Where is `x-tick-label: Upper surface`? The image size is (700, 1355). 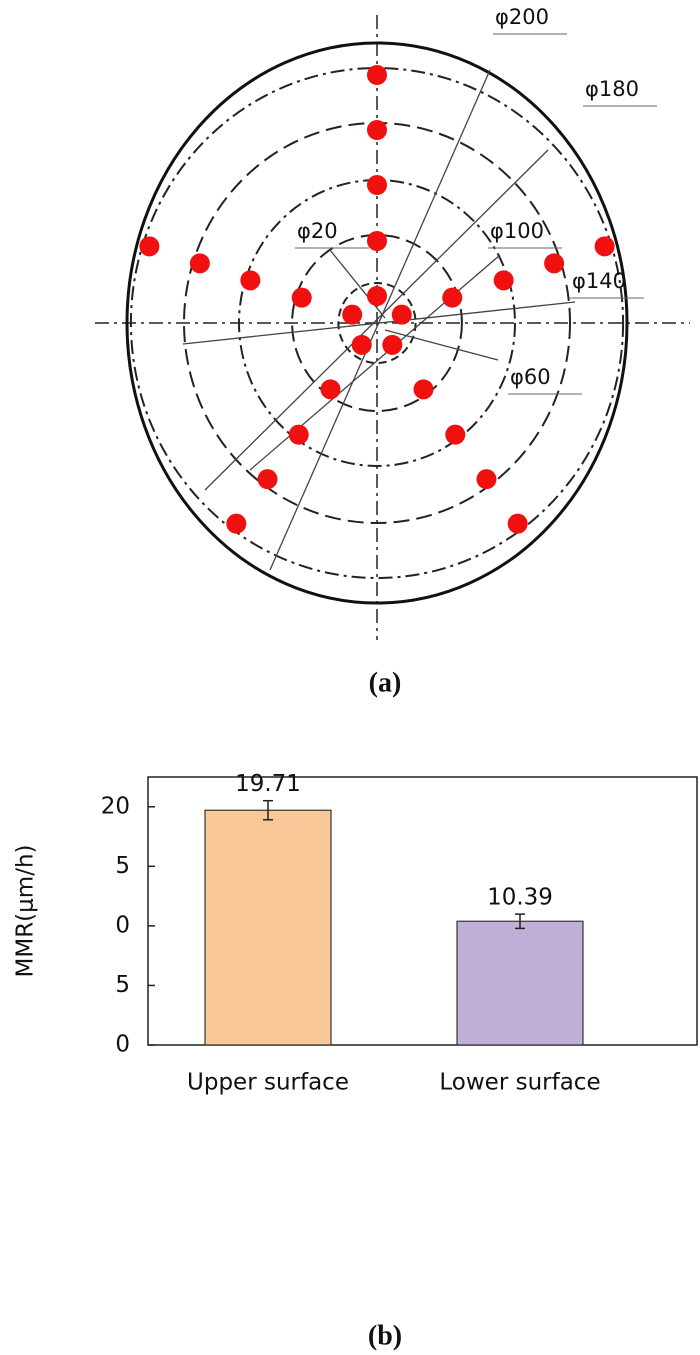 x-tick-label: Upper surface is located at coordinates (268, 1083).